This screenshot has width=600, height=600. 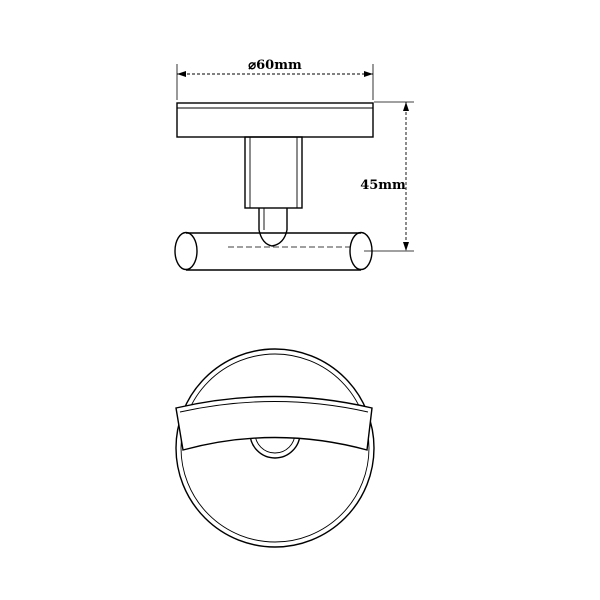 I want to click on width-dimension-label: ⌀60mm, so click(x=275, y=65).